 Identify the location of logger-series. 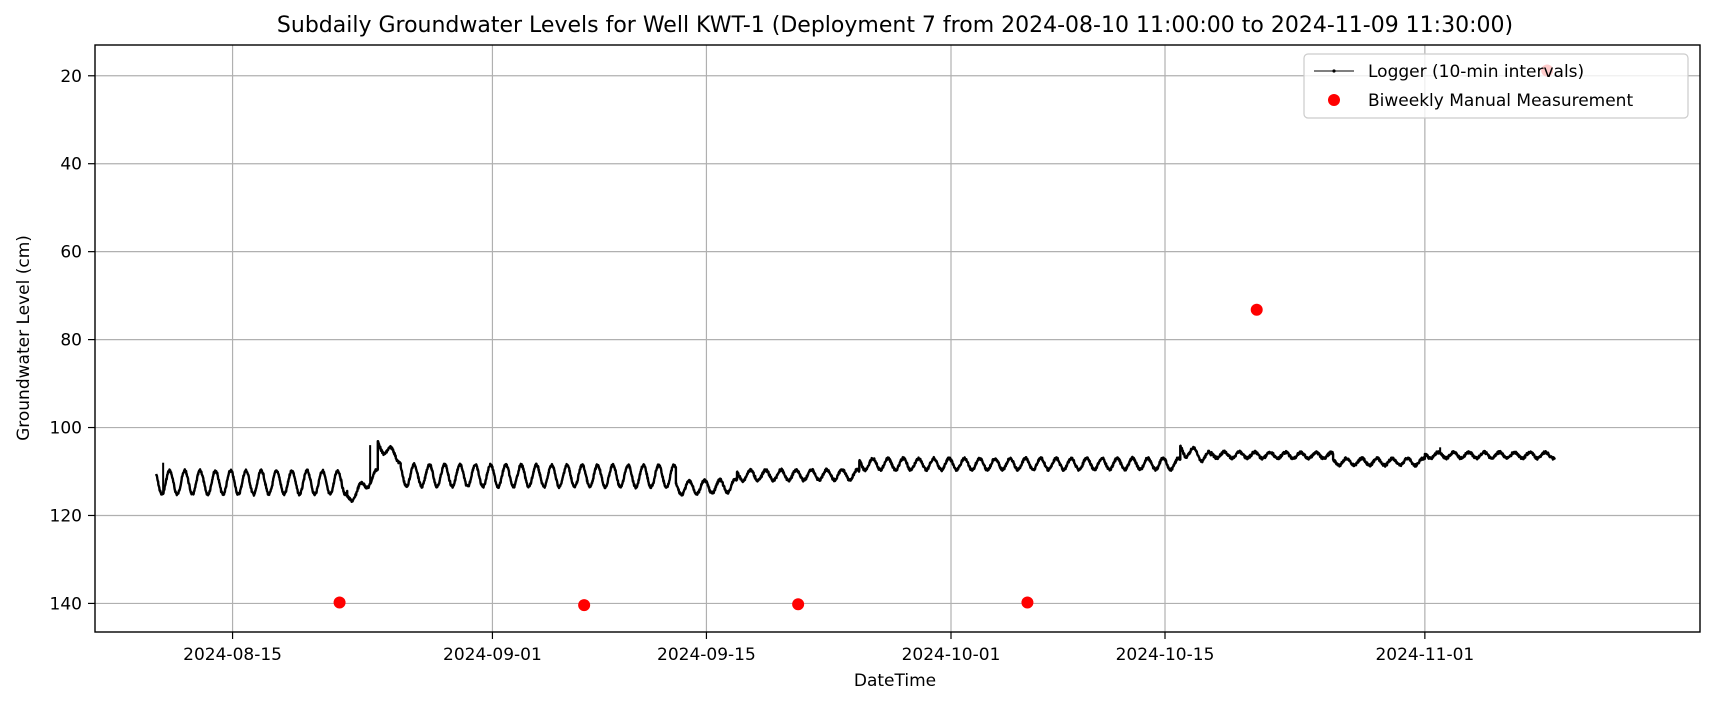
(855, 471).